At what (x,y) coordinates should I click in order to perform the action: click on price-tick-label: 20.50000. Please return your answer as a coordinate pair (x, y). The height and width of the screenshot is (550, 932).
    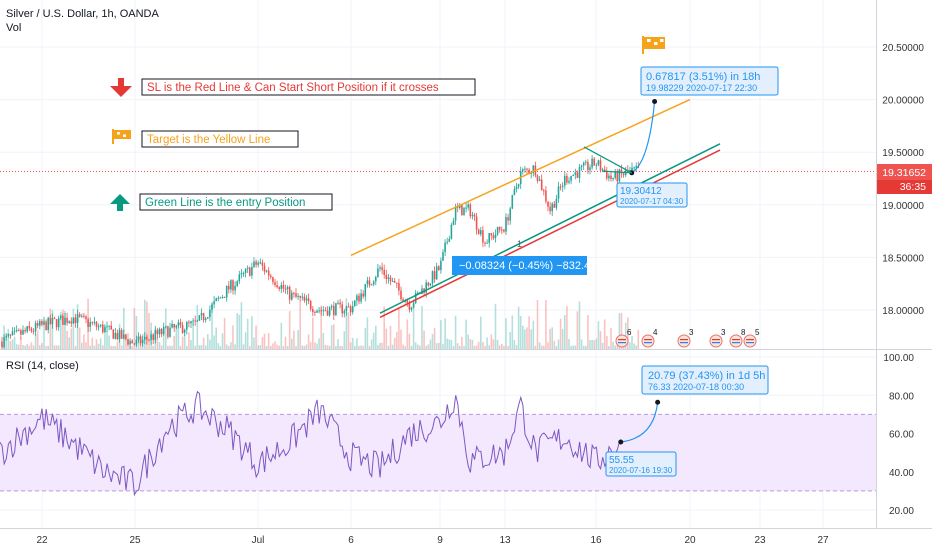
    Looking at the image, I should click on (903, 48).